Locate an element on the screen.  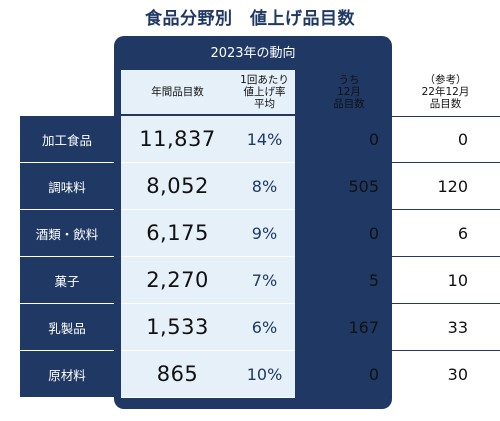
header-reference: （参考） 22年12月 品目数 is located at coordinates (445, 92).